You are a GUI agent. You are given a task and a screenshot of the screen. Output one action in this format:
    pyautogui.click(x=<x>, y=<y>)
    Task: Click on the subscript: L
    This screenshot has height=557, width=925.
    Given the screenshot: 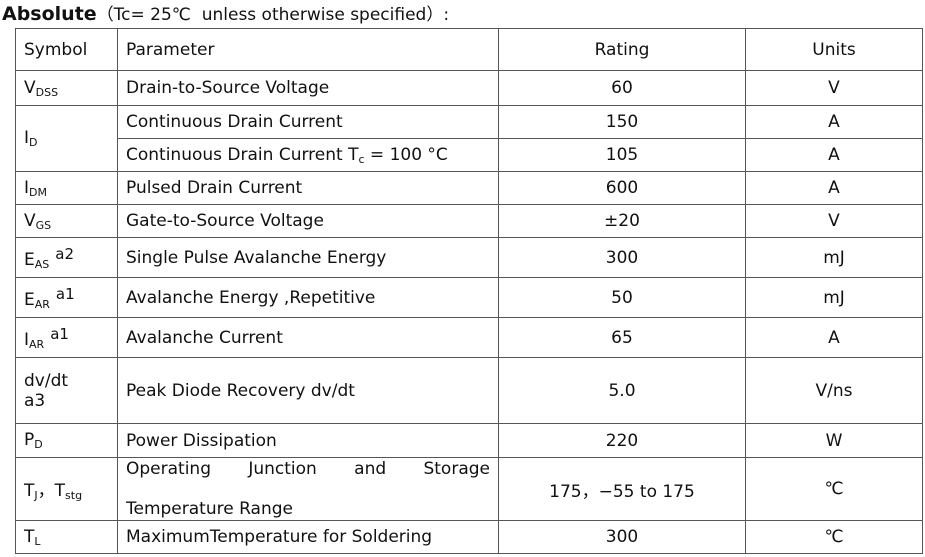 What is the action you would take?
    pyautogui.click(x=37, y=541)
    